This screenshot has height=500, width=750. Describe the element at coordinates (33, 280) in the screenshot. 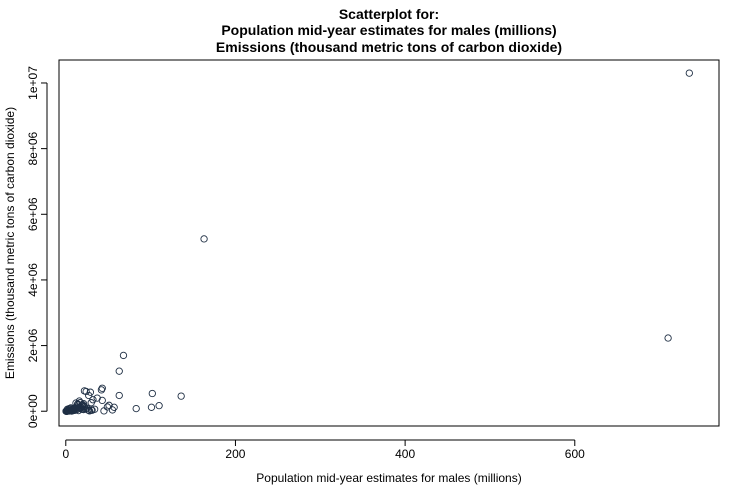

I see `y-tick-label: 4e+06` at that location.